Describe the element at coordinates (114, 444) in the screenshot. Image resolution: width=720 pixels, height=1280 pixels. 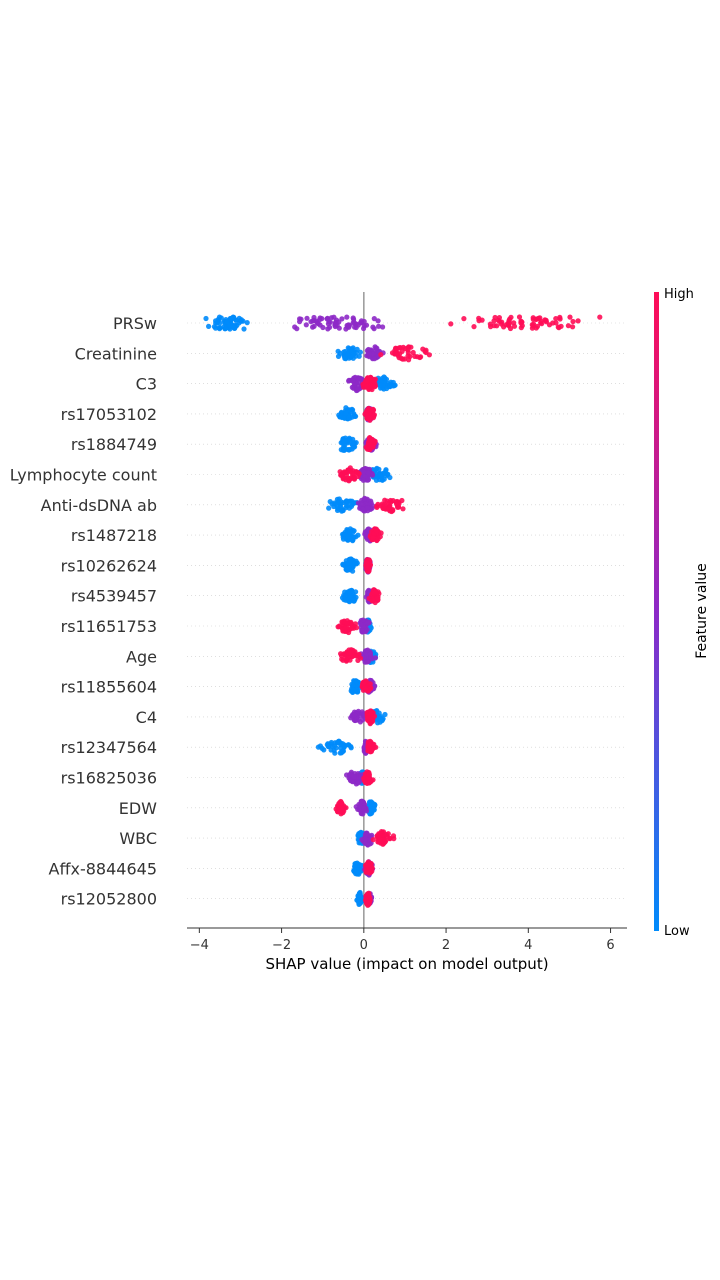
I see `feature-label: rs1884749` at that location.